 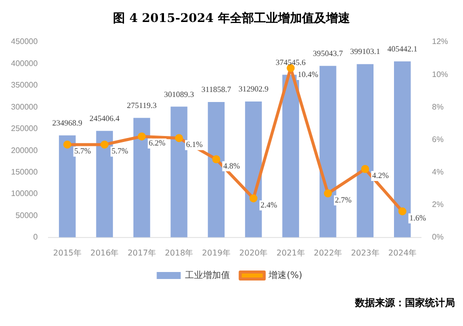 What do you see at coordinates (67, 253) in the screenshot?
I see `x-tick-label: 2015年` at bounding box center [67, 253].